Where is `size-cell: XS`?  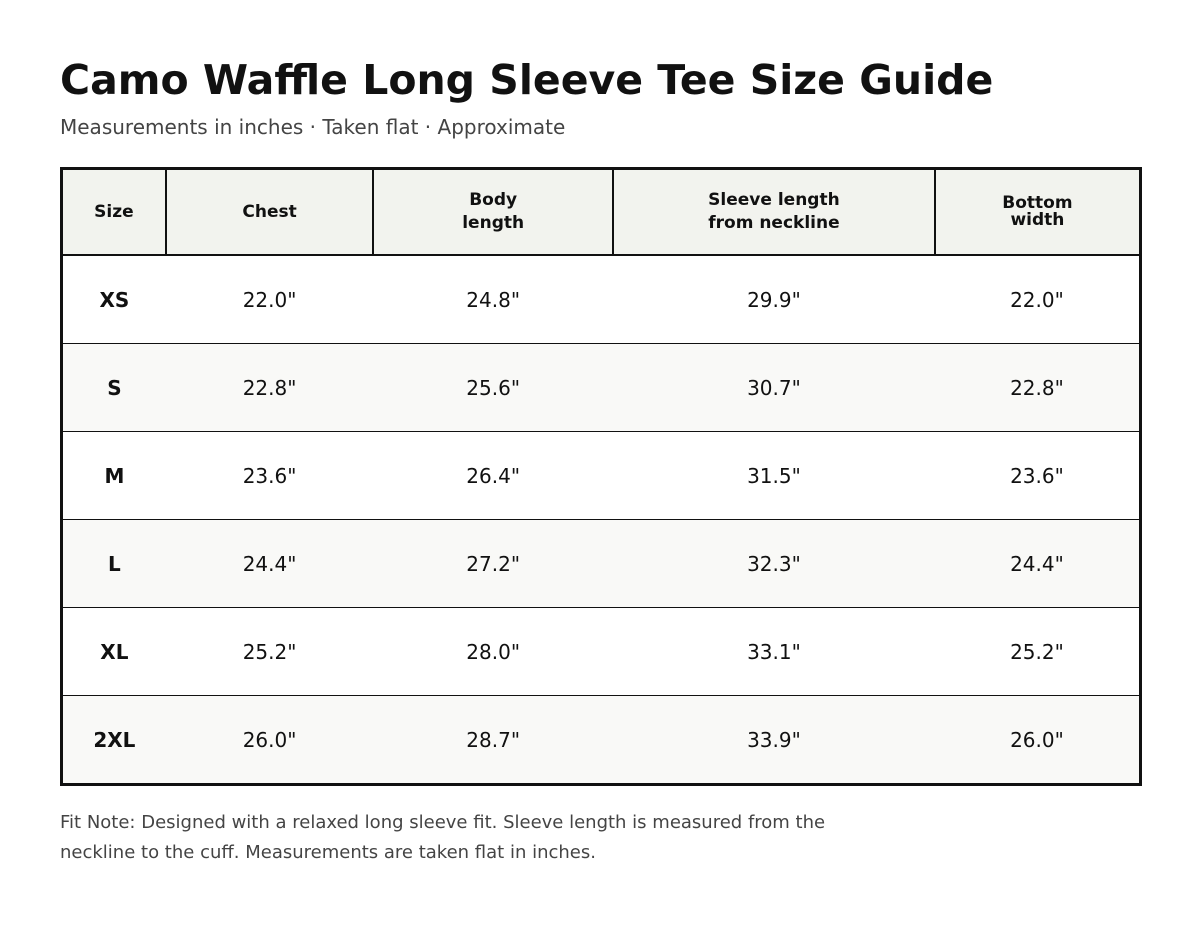
size-cell: XS is located at coordinates (113, 299).